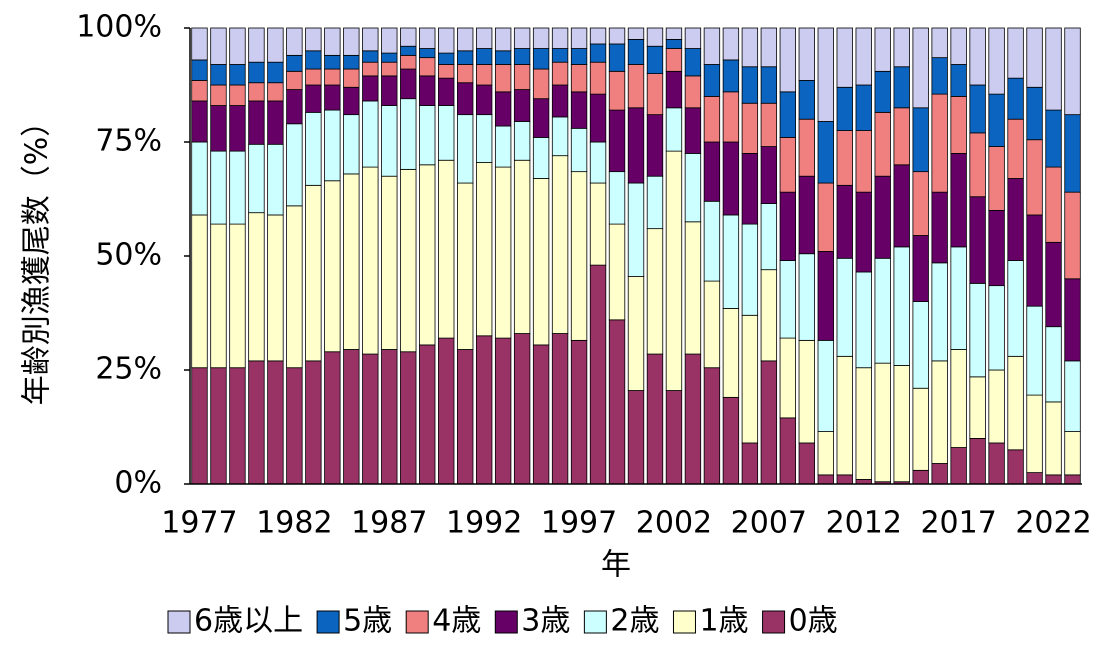  What do you see at coordinates (774, 622) in the screenshot?
I see `legend-swatch` at bounding box center [774, 622].